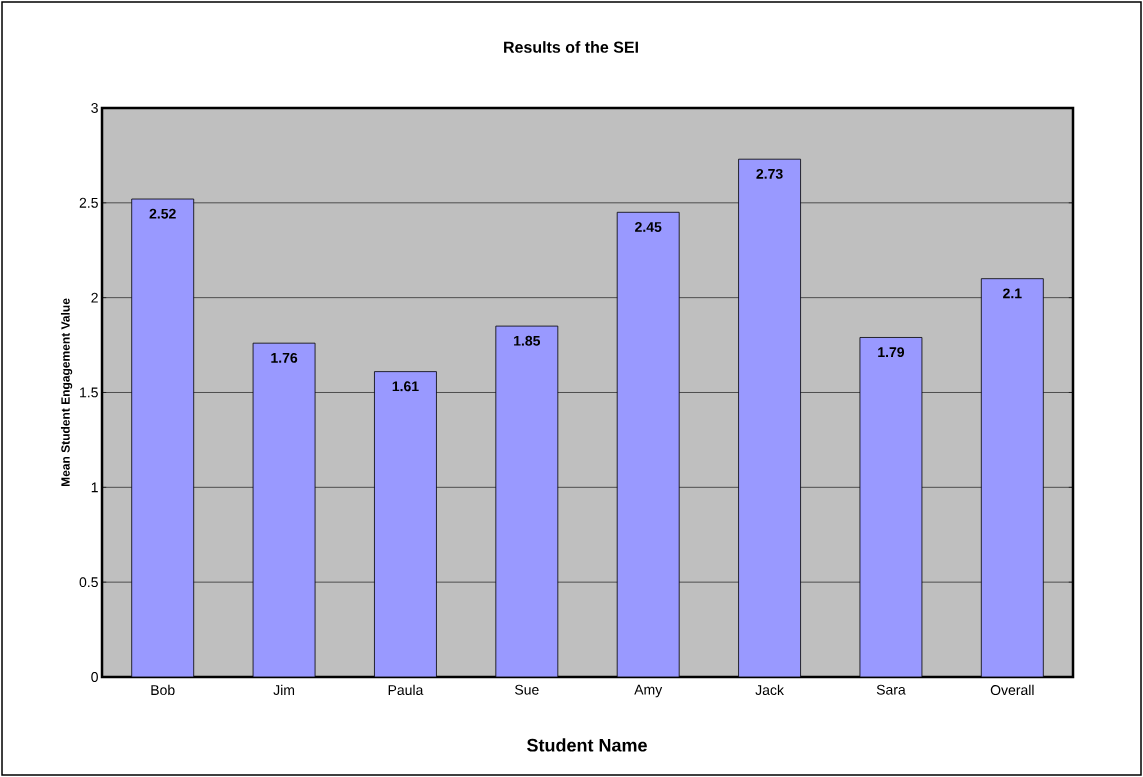  I want to click on y-tick-label: 2, so click(94, 297).